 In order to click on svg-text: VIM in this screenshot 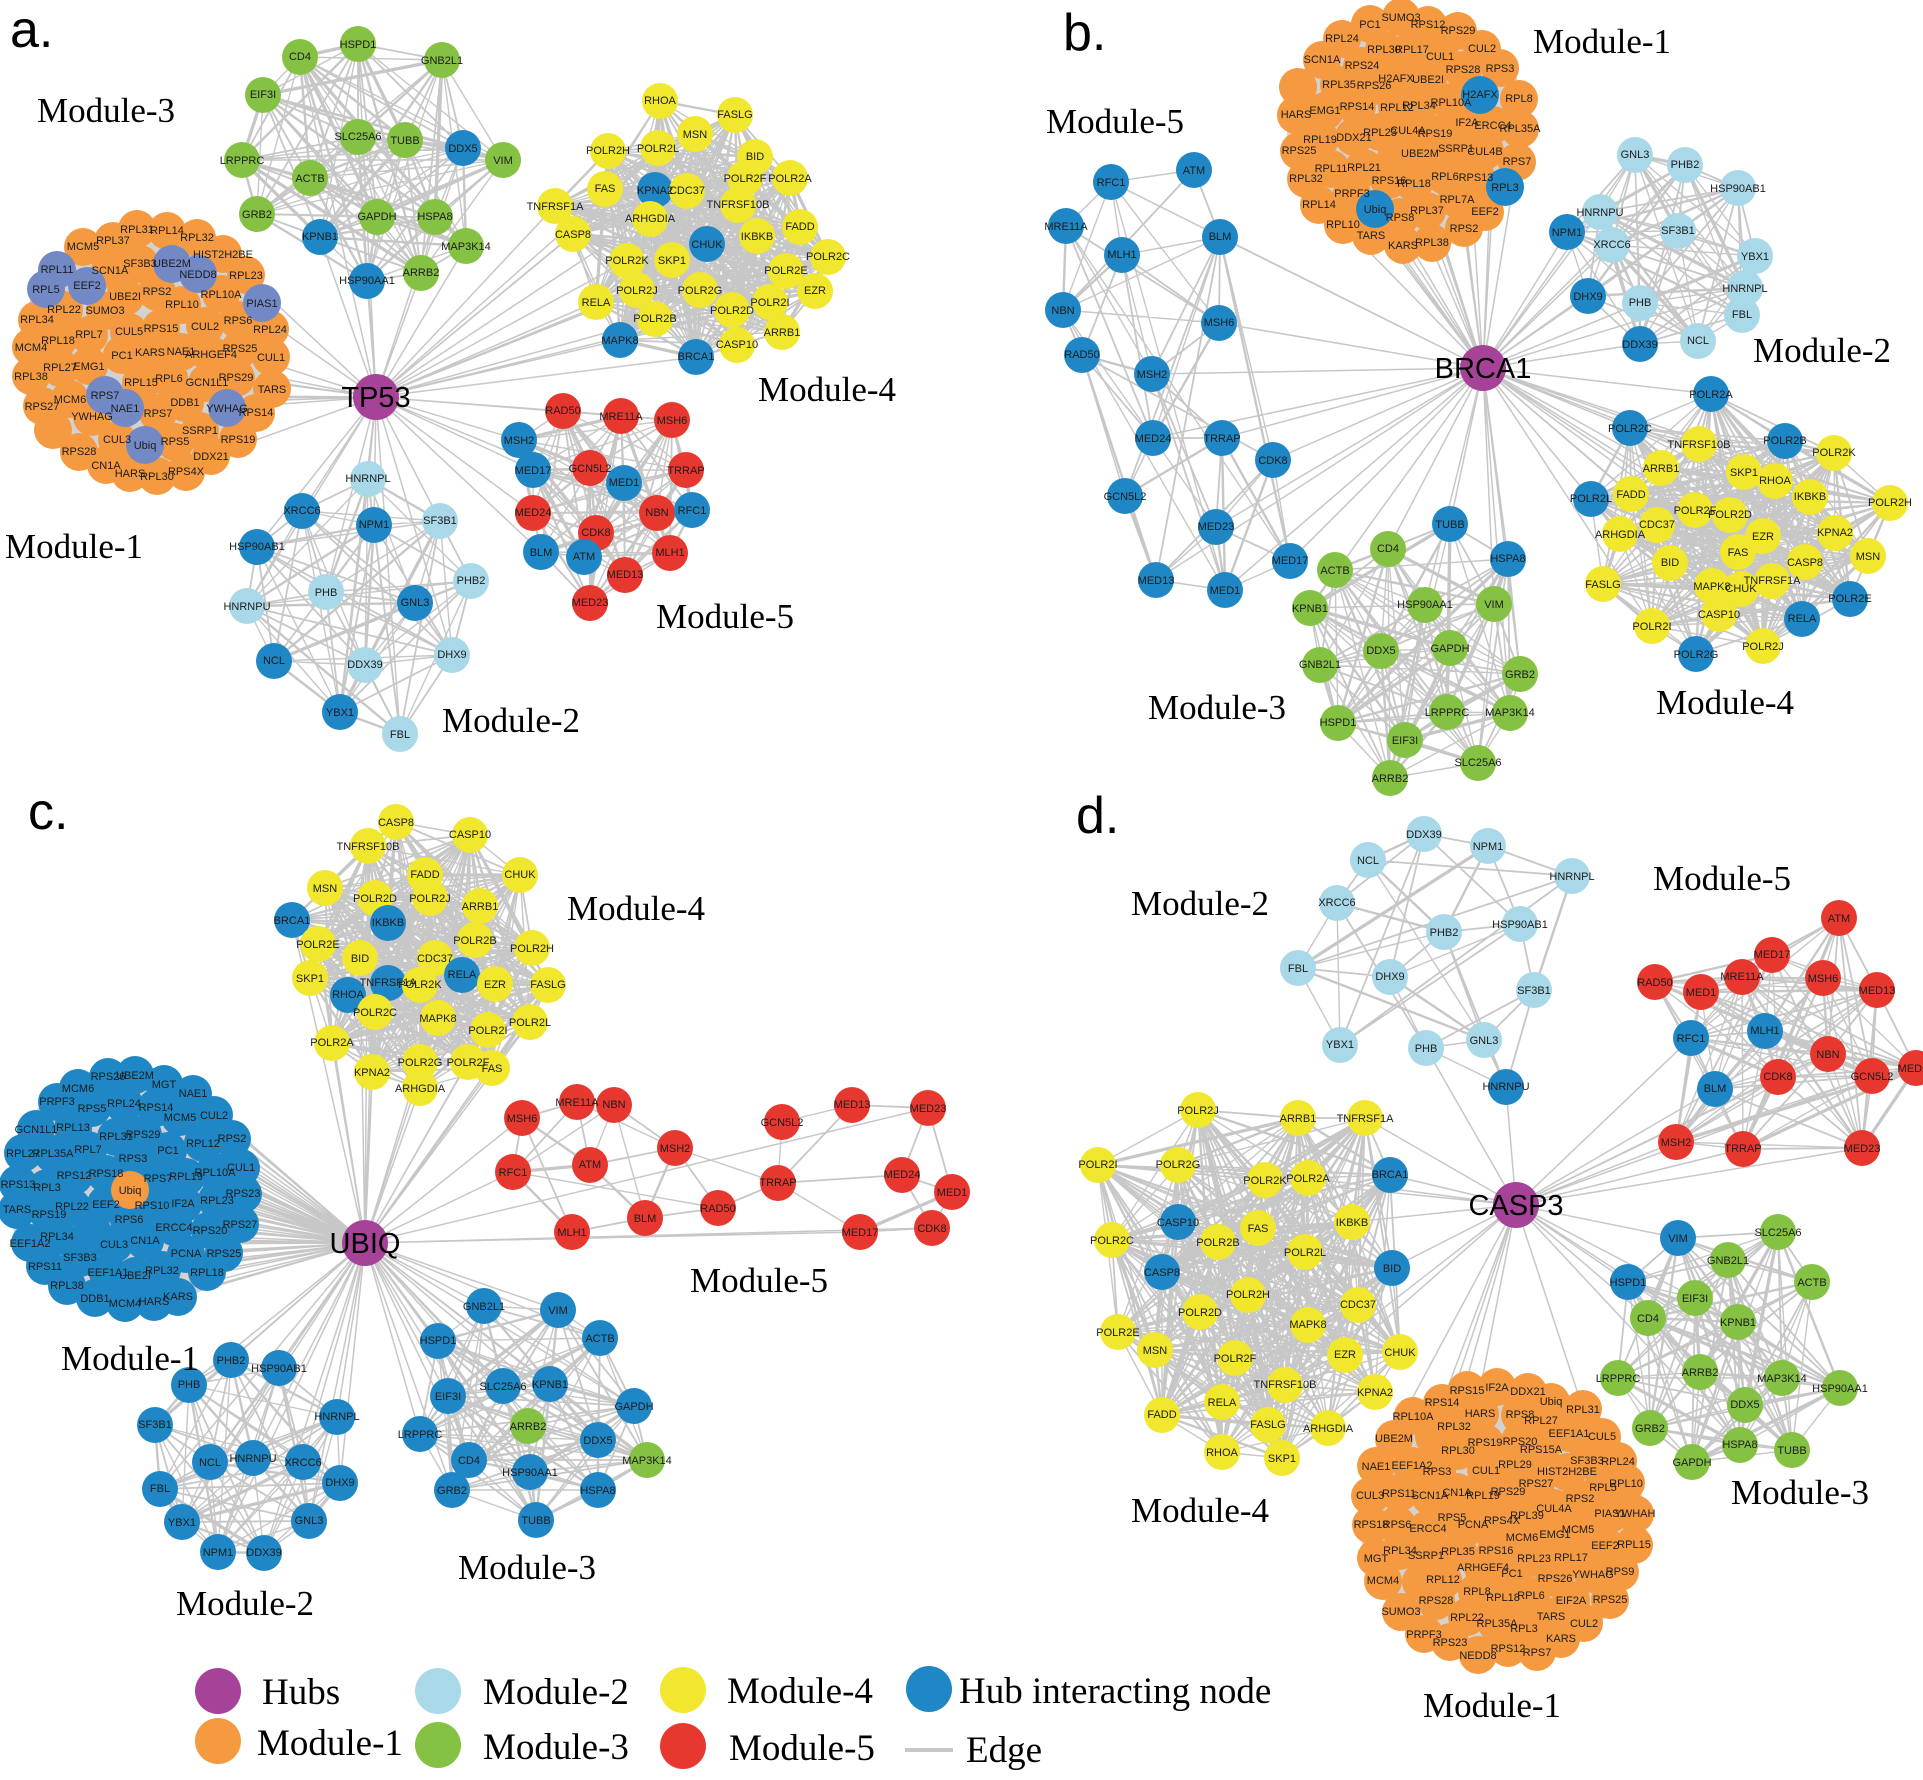, I will do `click(558, 1311)`.